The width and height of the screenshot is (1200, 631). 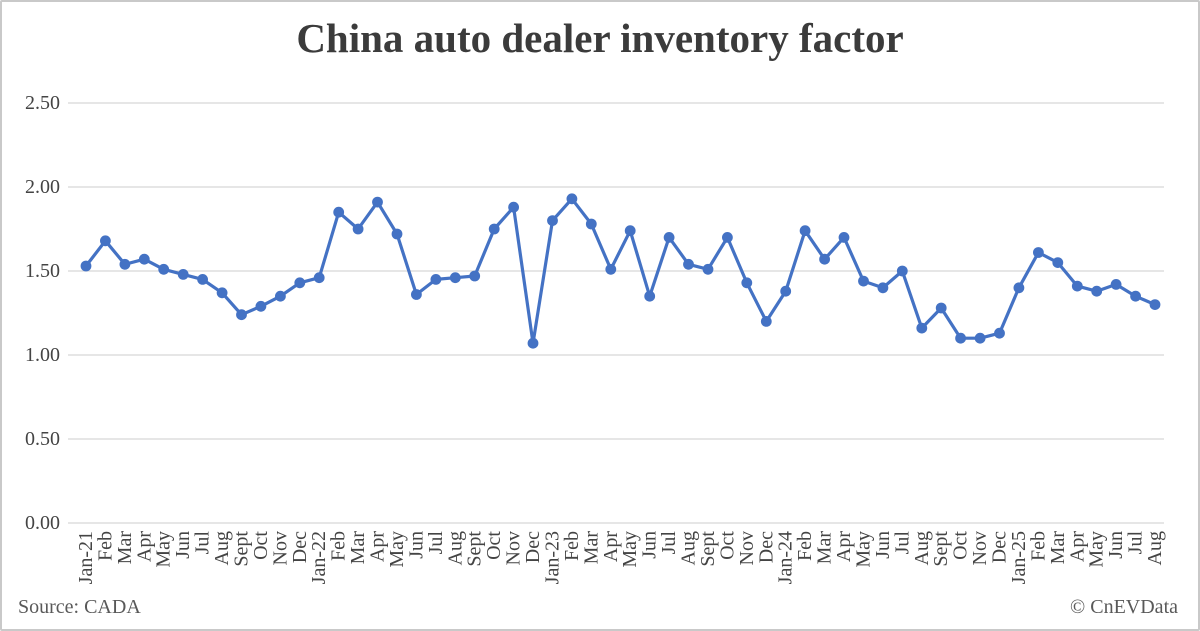 What do you see at coordinates (980, 548) in the screenshot?
I see `x-axis-tick-label: Nov` at bounding box center [980, 548].